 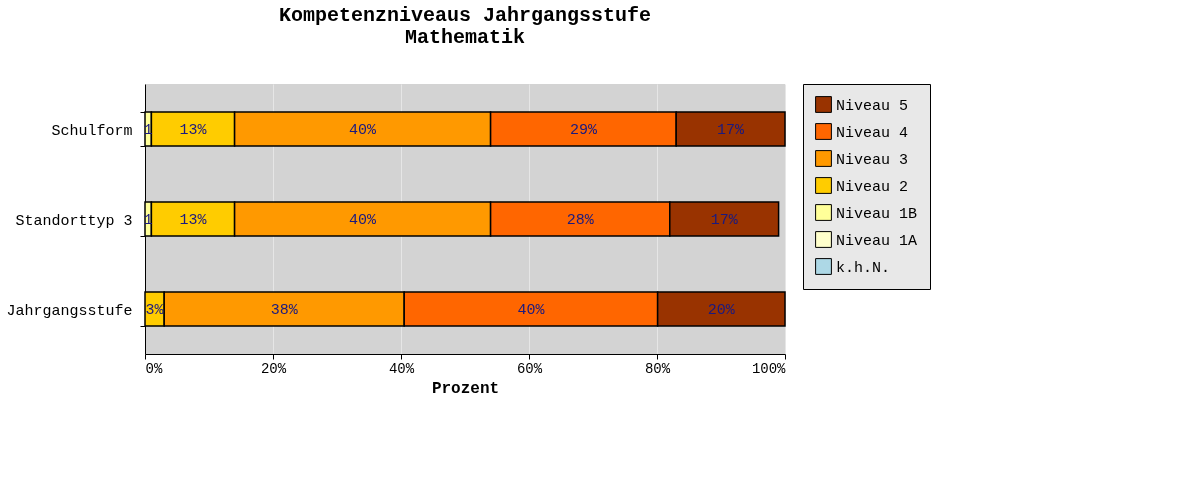 I want to click on legend-label: Niveau 1A, so click(x=877, y=241).